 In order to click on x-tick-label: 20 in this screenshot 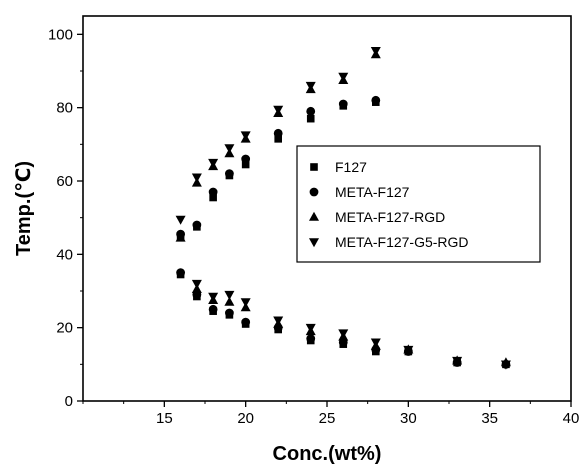, I will do `click(245, 418)`.